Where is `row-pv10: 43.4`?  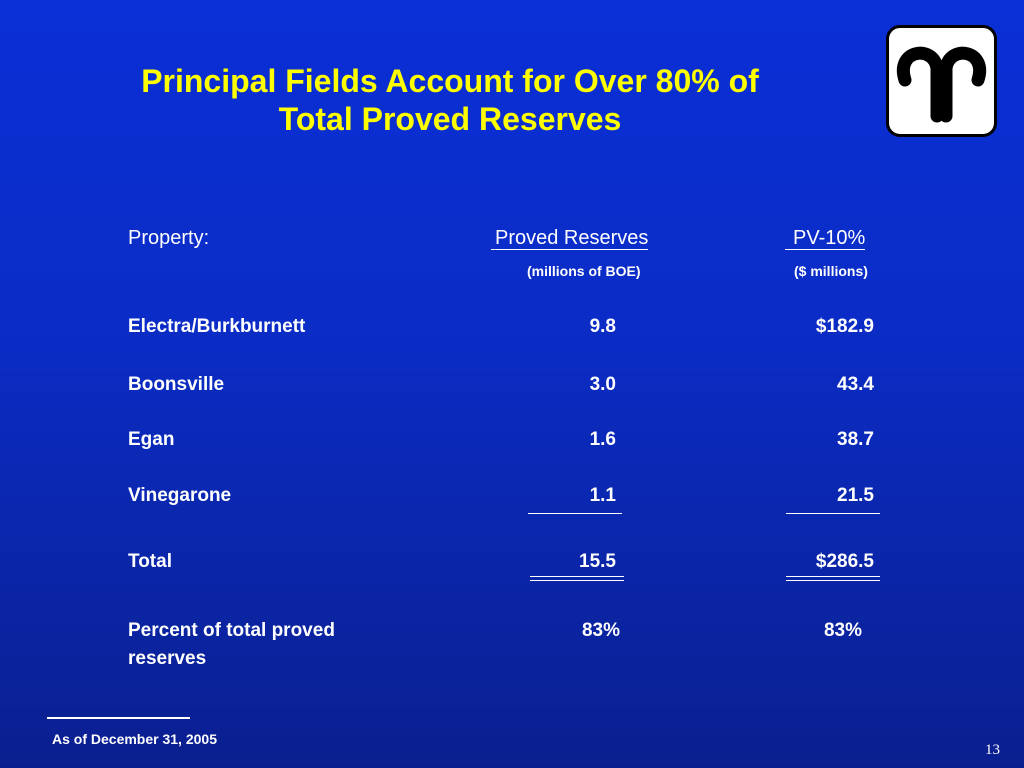
row-pv10: 43.4 is located at coordinates (855, 384).